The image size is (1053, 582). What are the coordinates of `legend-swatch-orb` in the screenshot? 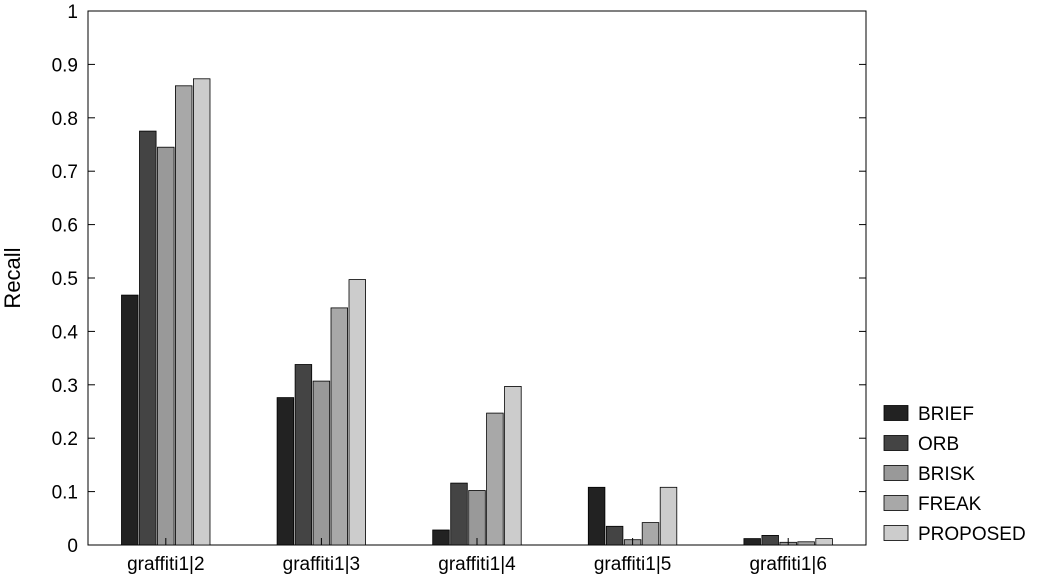 It's located at (896, 443).